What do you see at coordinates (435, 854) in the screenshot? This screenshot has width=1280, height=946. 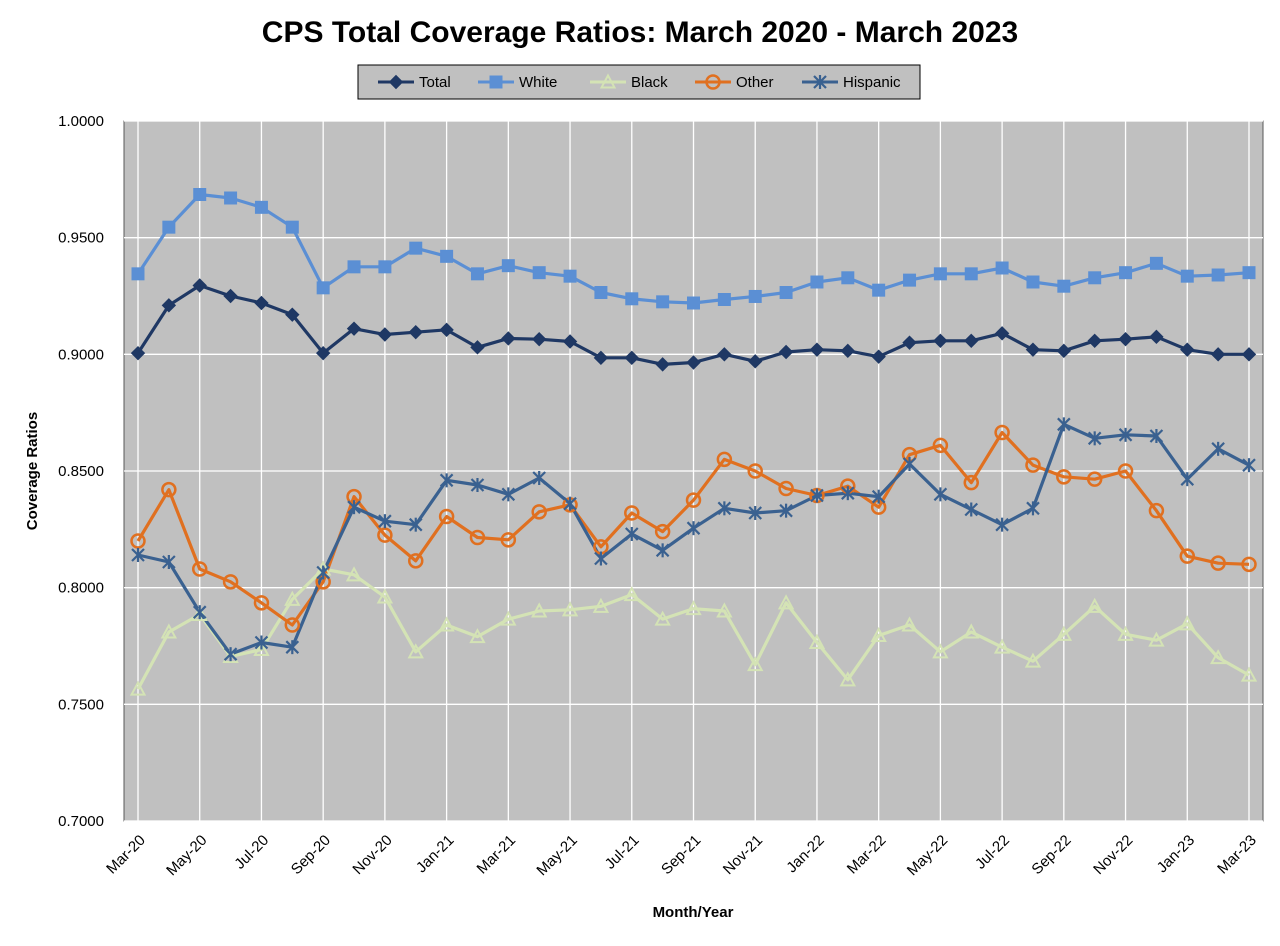 I see `x-tick-label: Jan-21` at bounding box center [435, 854].